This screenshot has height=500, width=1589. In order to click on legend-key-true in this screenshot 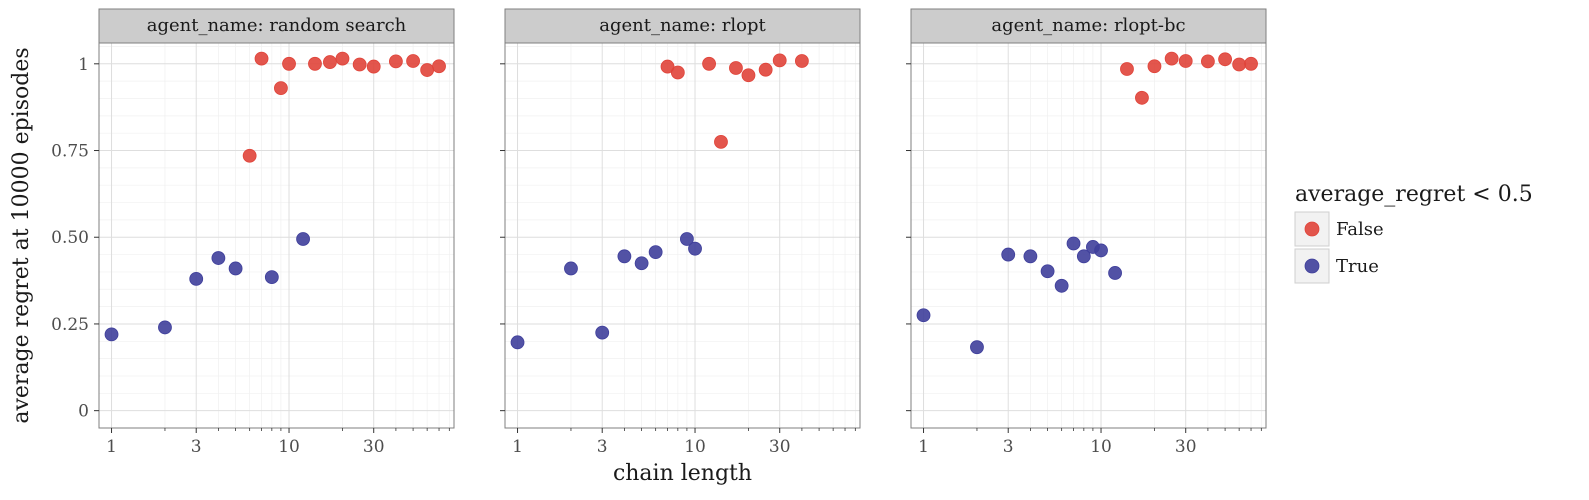, I will do `click(1312, 266)`.